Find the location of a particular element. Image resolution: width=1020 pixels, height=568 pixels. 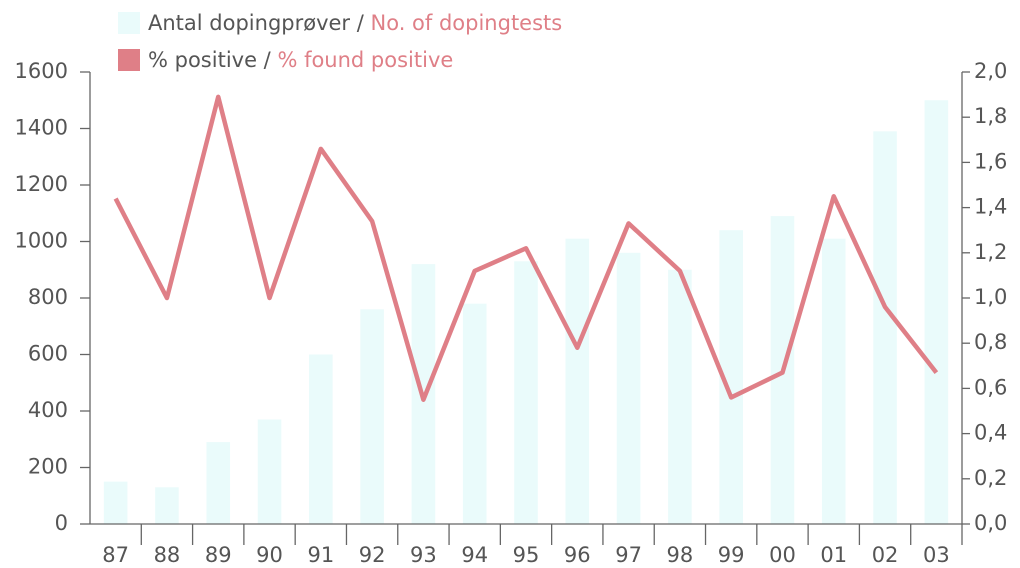

y2-tick-label: 0,2 is located at coordinates (990, 478).